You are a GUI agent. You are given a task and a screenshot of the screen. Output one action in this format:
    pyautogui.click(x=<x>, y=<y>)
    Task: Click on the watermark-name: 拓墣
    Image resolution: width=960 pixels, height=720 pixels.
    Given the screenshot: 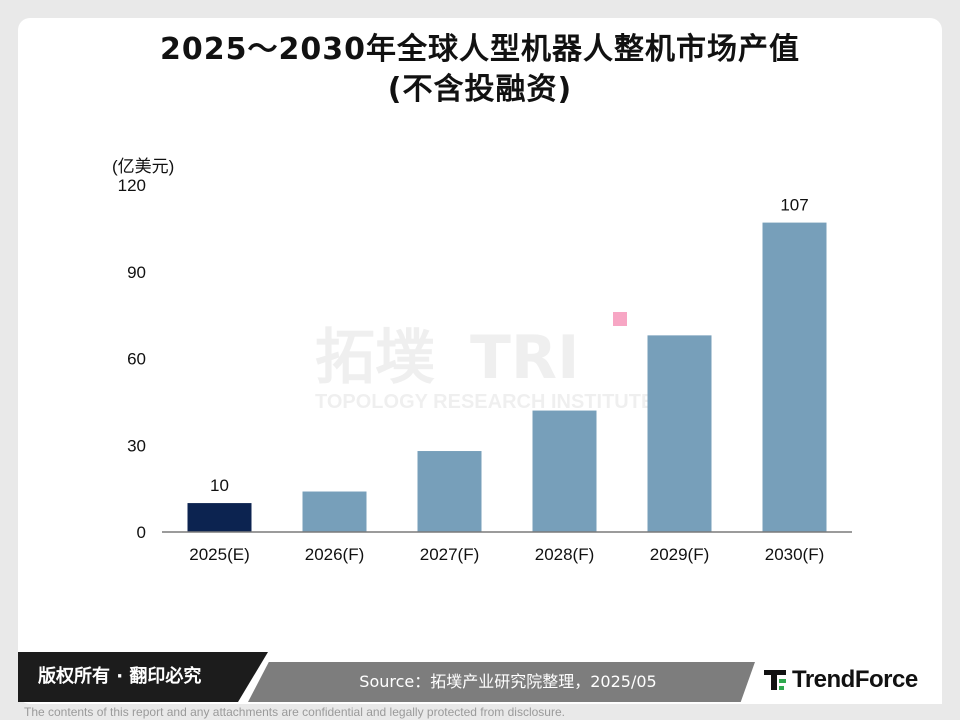 What is the action you would take?
    pyautogui.click(x=375, y=358)
    